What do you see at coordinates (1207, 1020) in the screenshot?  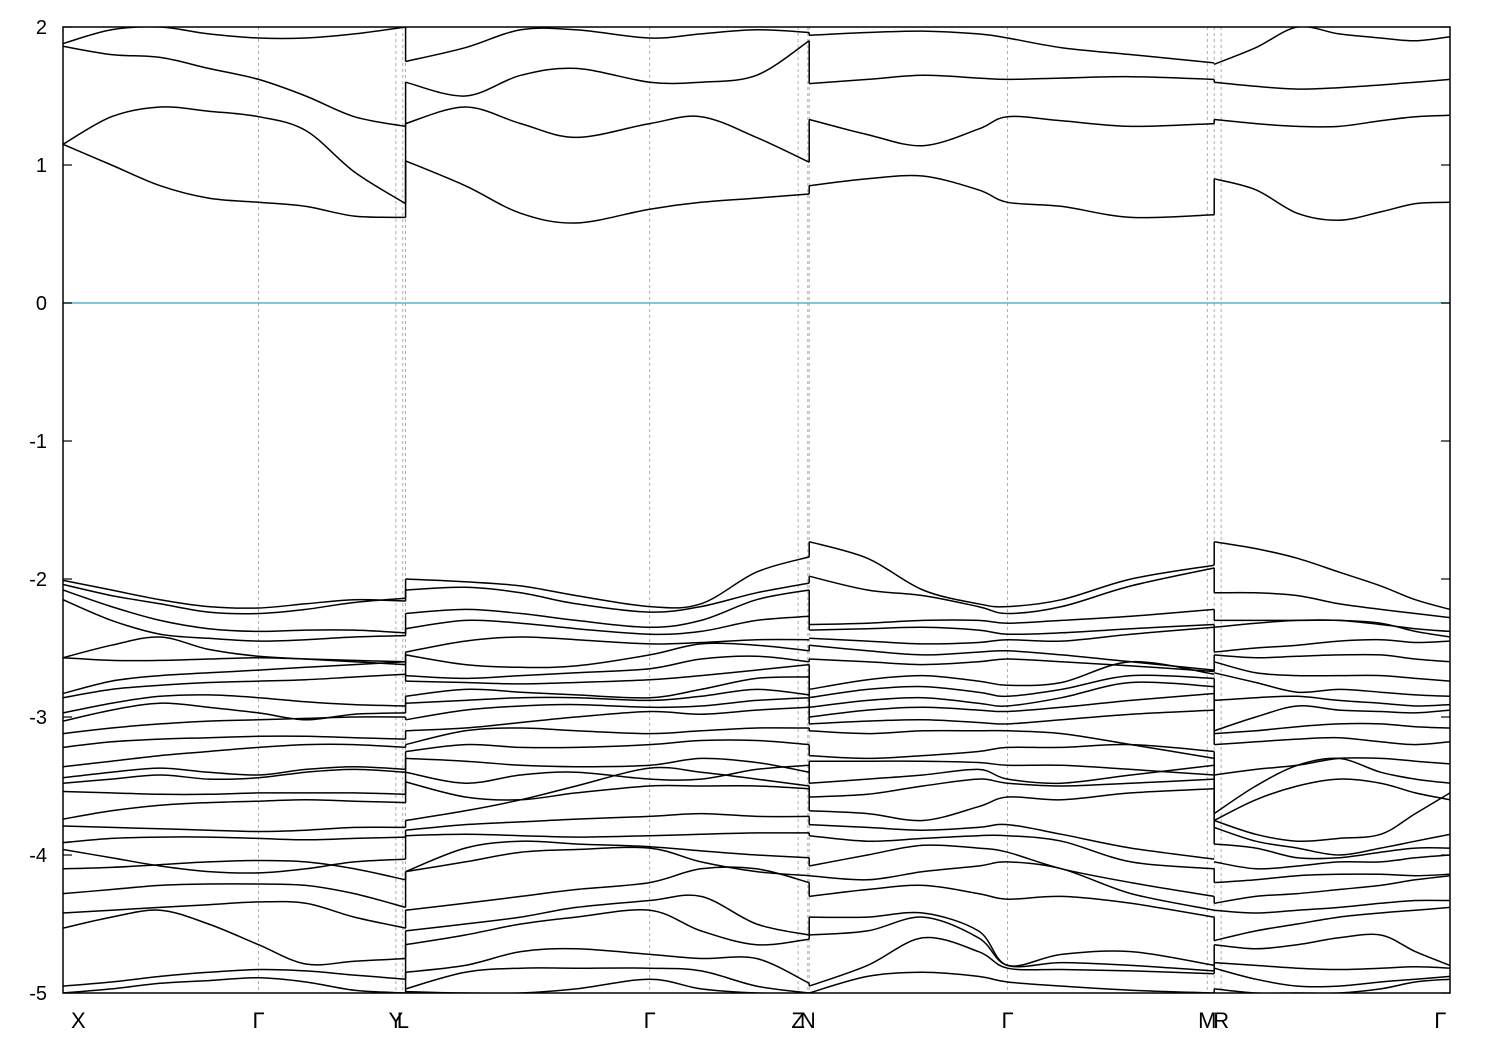 I see `kpoint-label: M` at bounding box center [1207, 1020].